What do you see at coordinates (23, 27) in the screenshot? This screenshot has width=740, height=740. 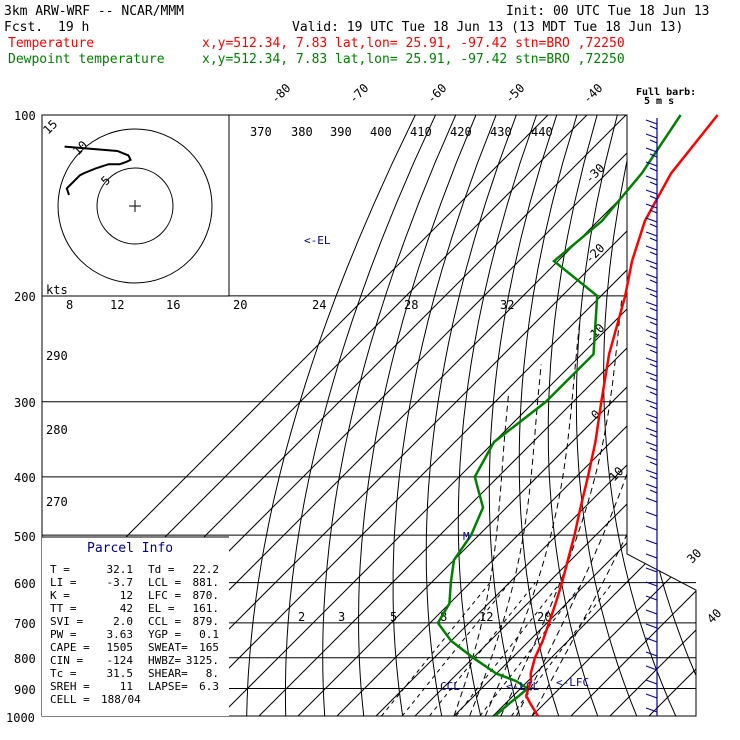 I see `forecast-label: Fcst.` at bounding box center [23, 27].